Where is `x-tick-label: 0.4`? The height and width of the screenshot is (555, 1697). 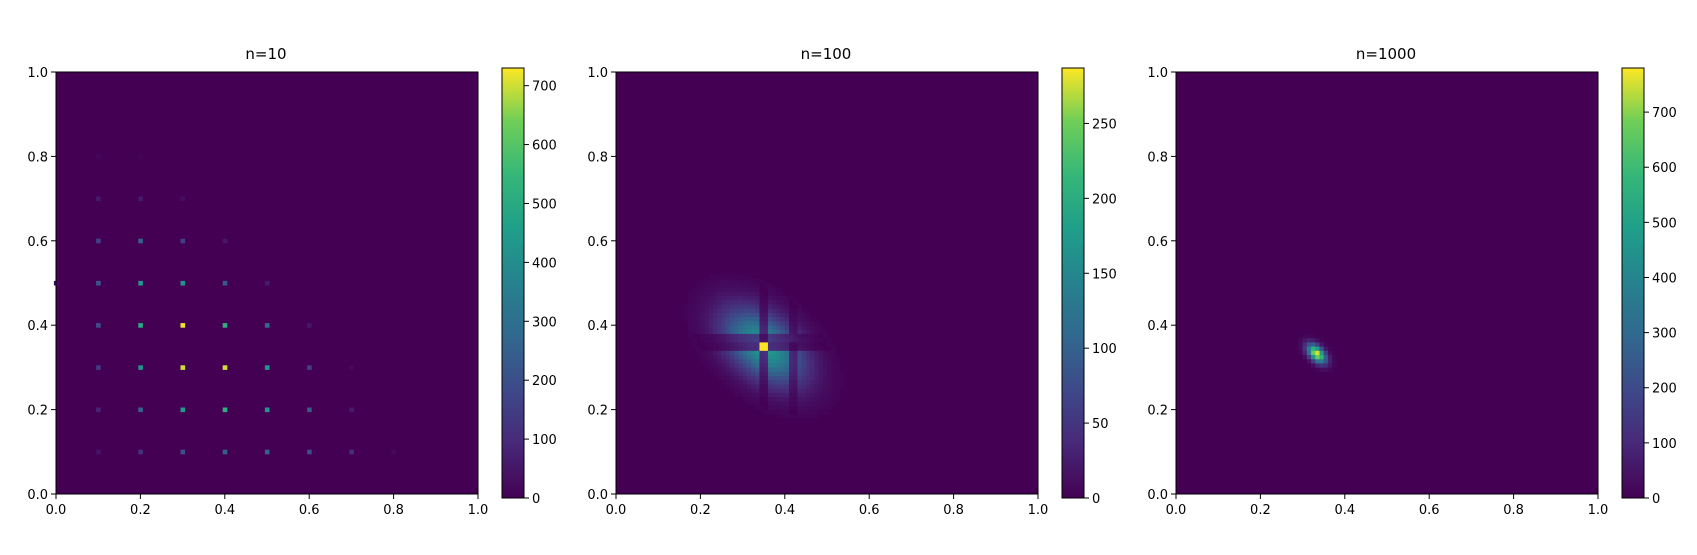 x-tick-label: 0.4 is located at coordinates (1344, 510).